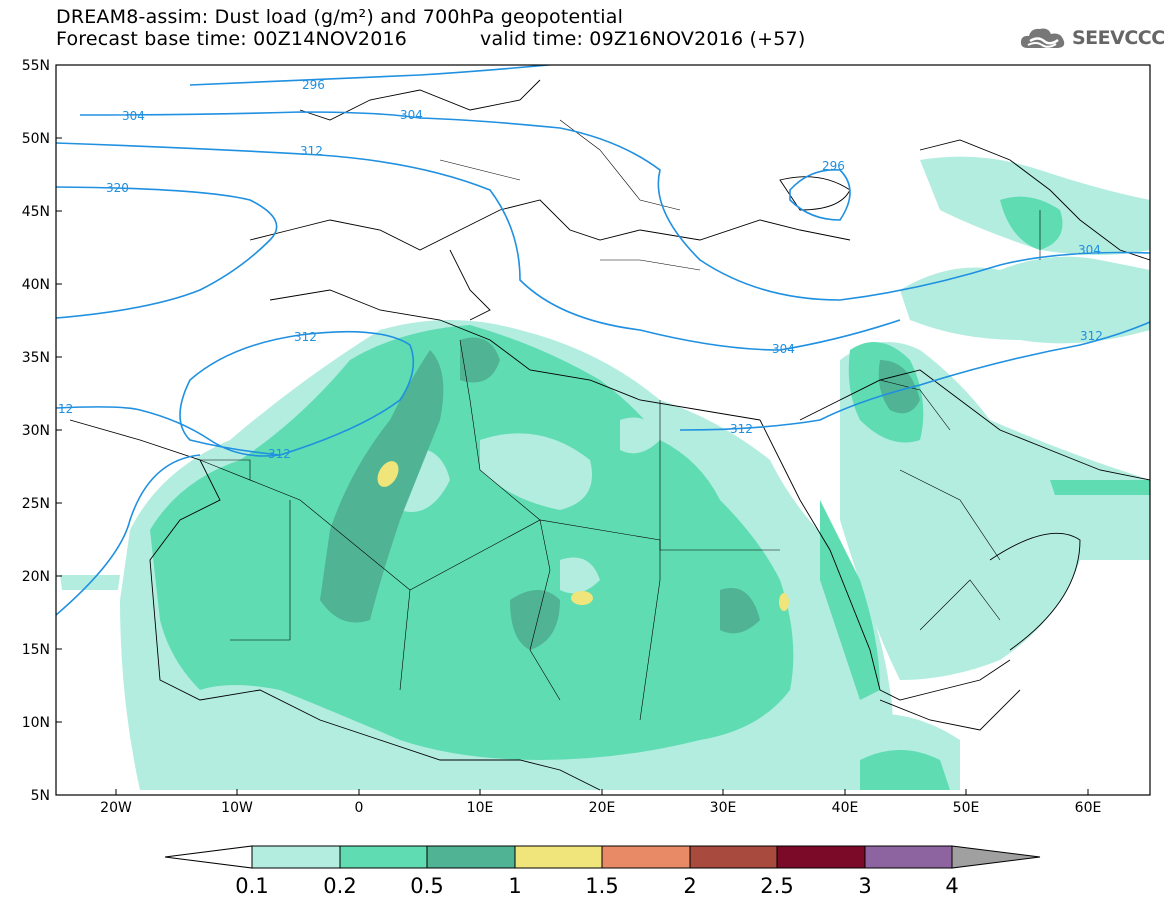 The width and height of the screenshot is (1165, 907). Describe the element at coordinates (643, 39) in the screenshot. I see `valid-time: valid time: 09Z16NOV2016 (+57)` at that location.